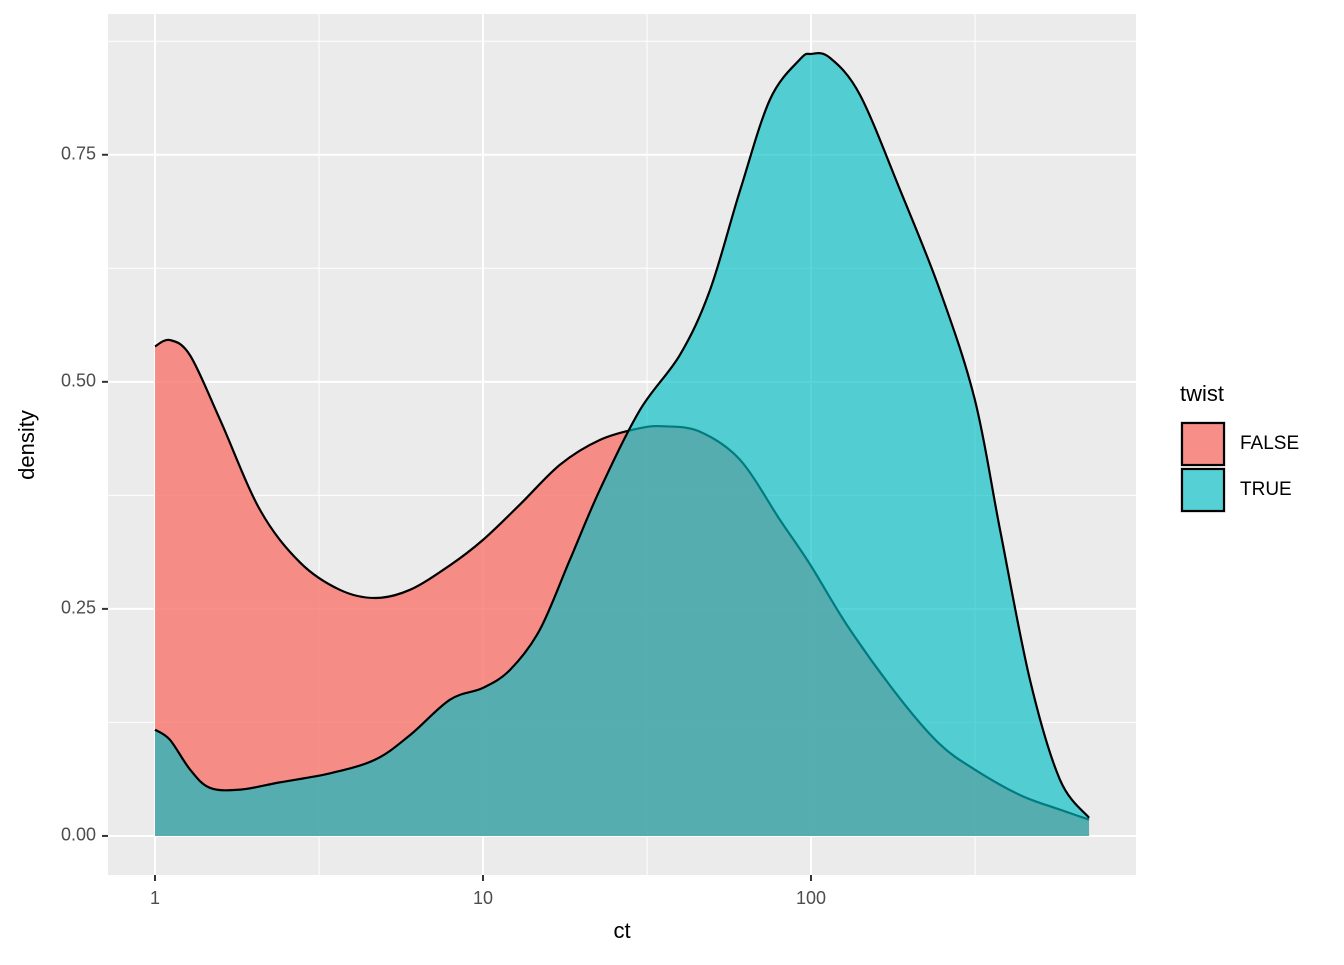 This screenshot has width=1344, height=965. What do you see at coordinates (155, 898) in the screenshot?
I see `x-tick-label: 1` at bounding box center [155, 898].